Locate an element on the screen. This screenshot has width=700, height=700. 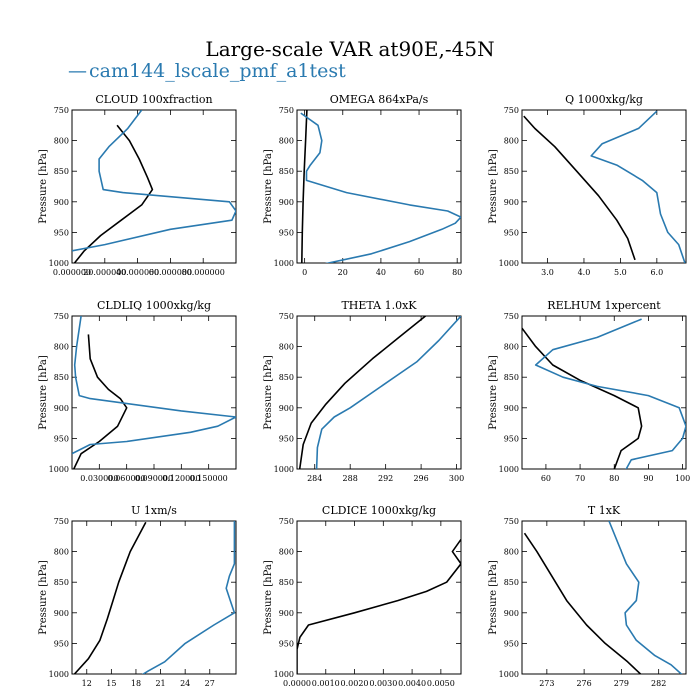
panel-title: CLDICE 1000xkg/kg is located at coordinates (379, 510).